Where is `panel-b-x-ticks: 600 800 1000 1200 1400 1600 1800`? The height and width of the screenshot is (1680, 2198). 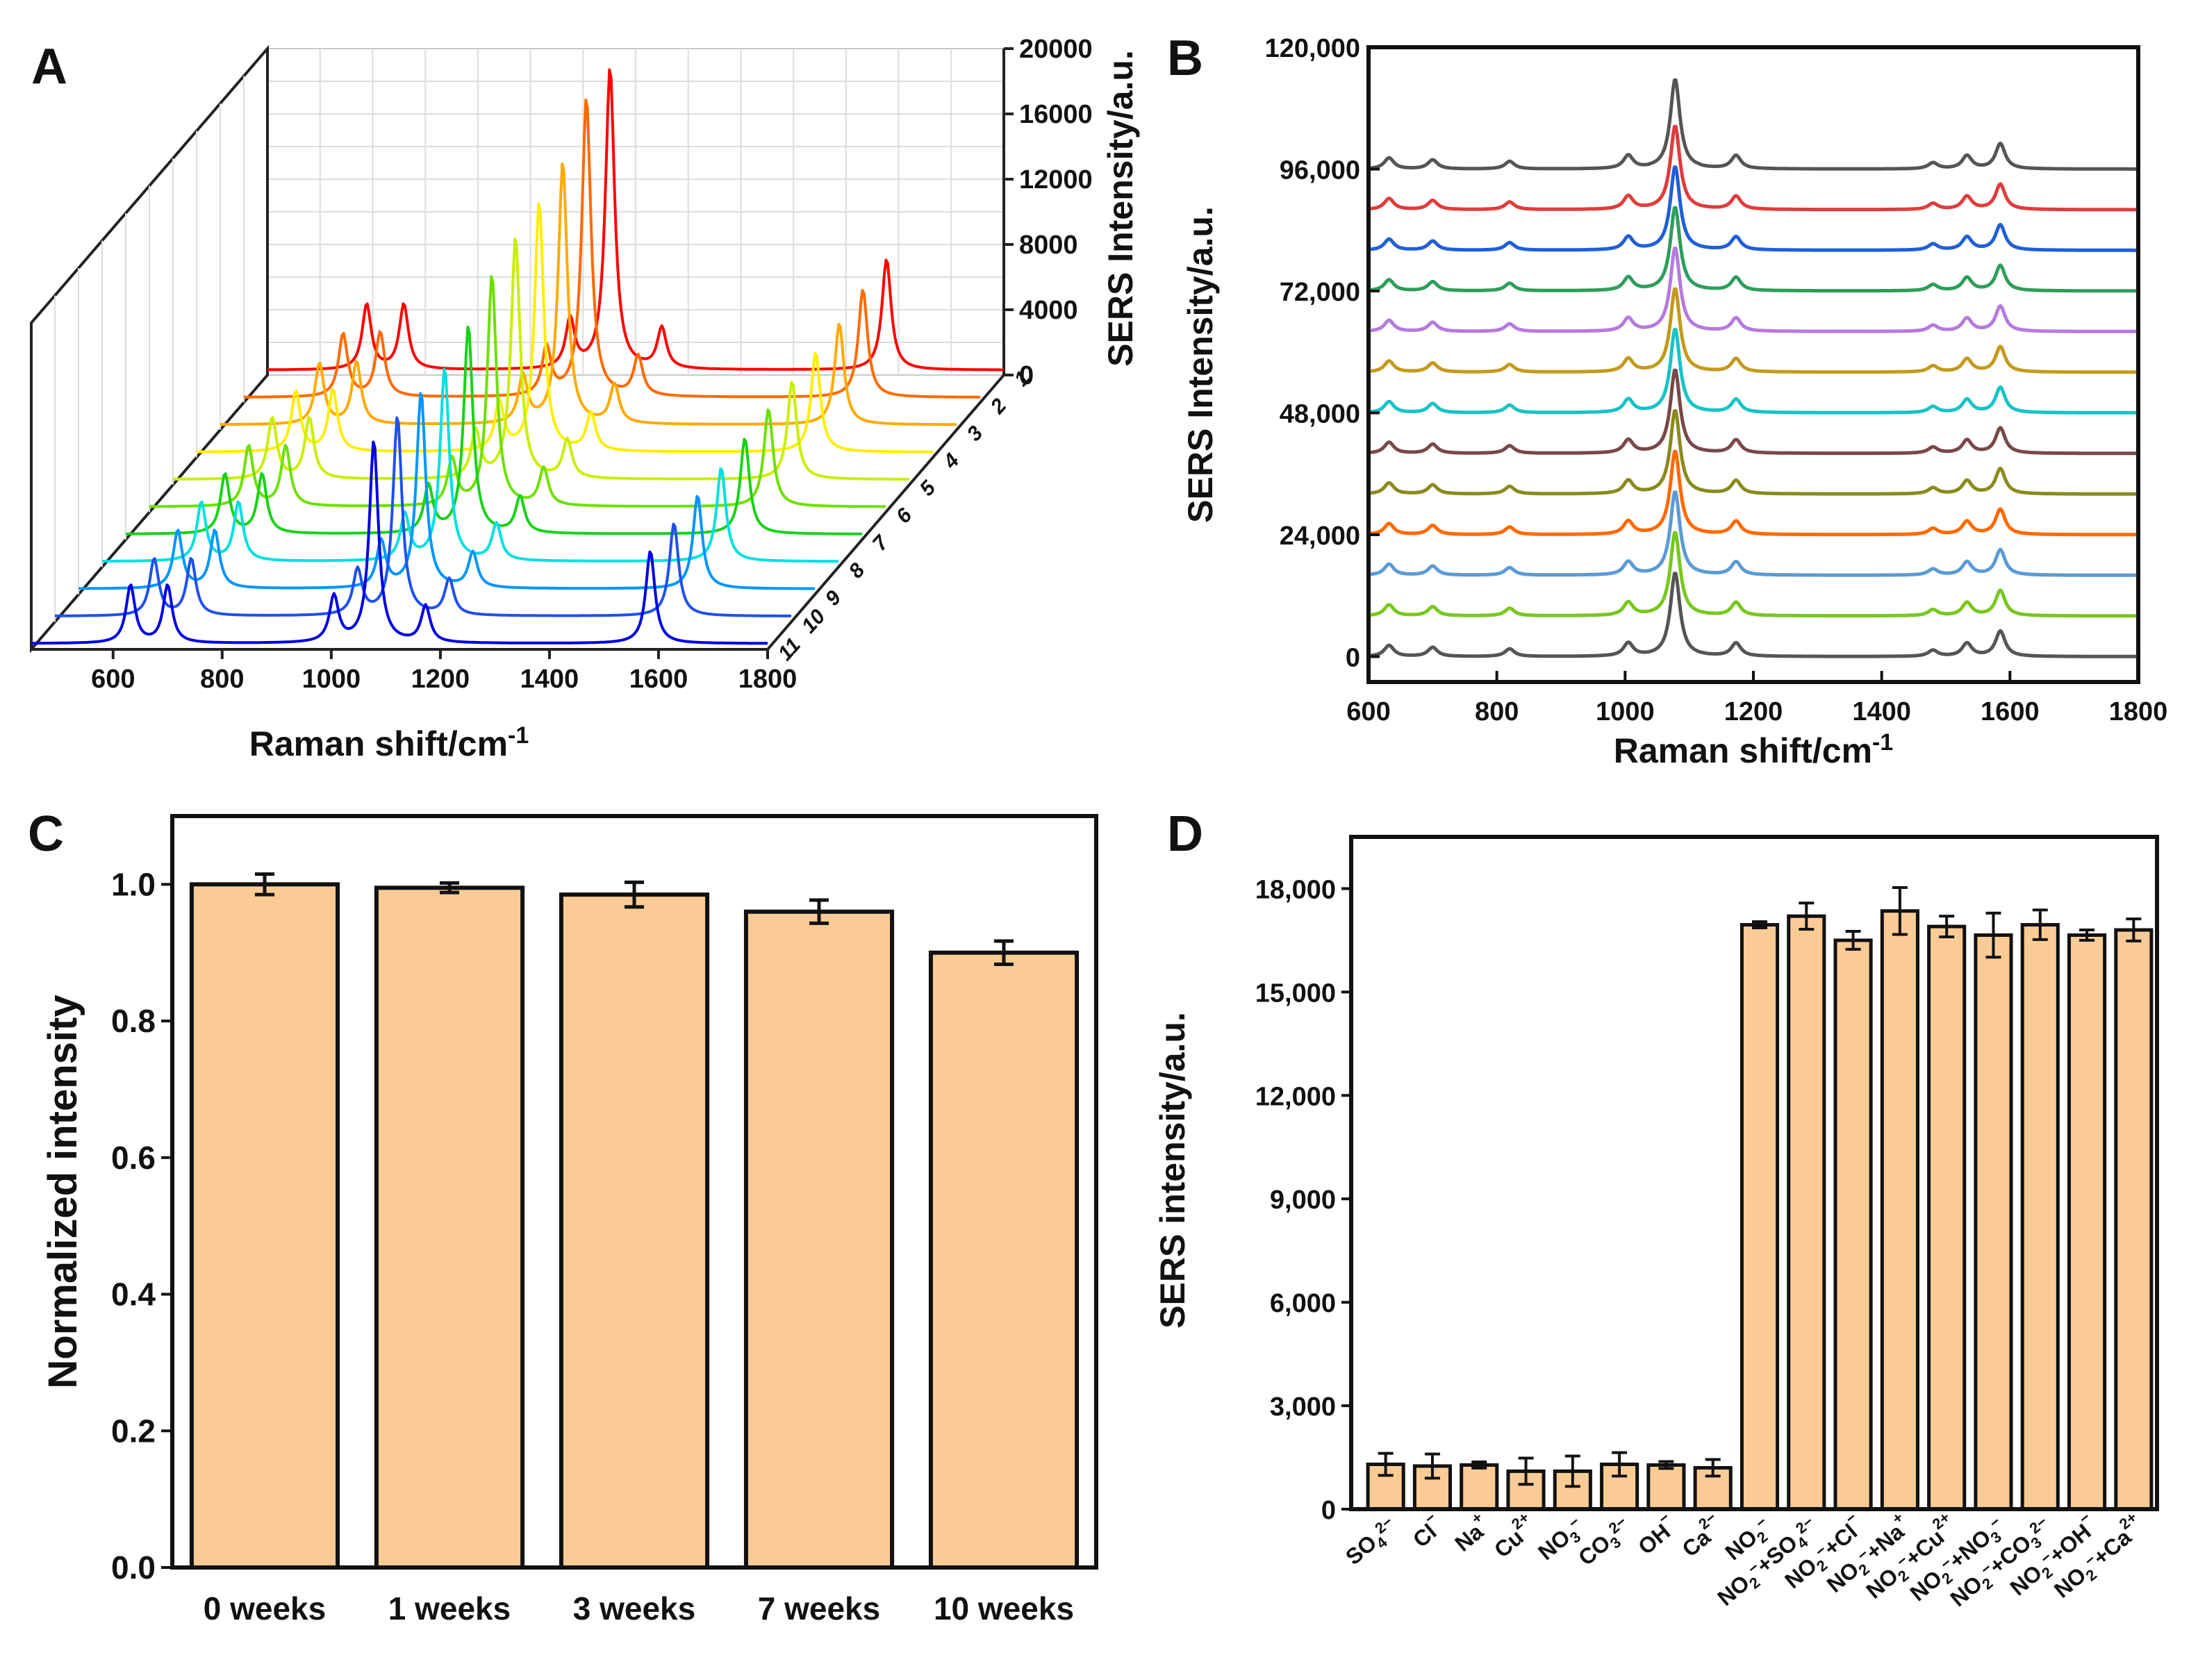 panel-b-x-ticks: 600 800 1000 1200 1400 1600 1800 is located at coordinates (1756, 698).